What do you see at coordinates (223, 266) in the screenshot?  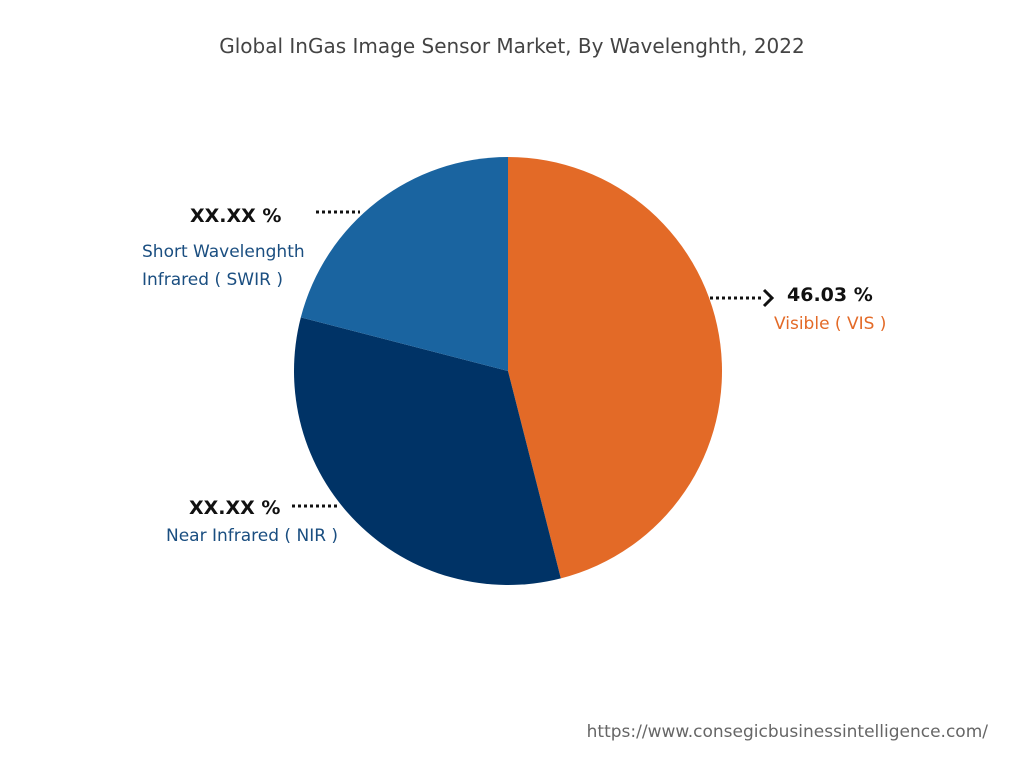 I see `swir-name-label: Short Wavelenghth Infrared ( SWIR )` at bounding box center [223, 266].